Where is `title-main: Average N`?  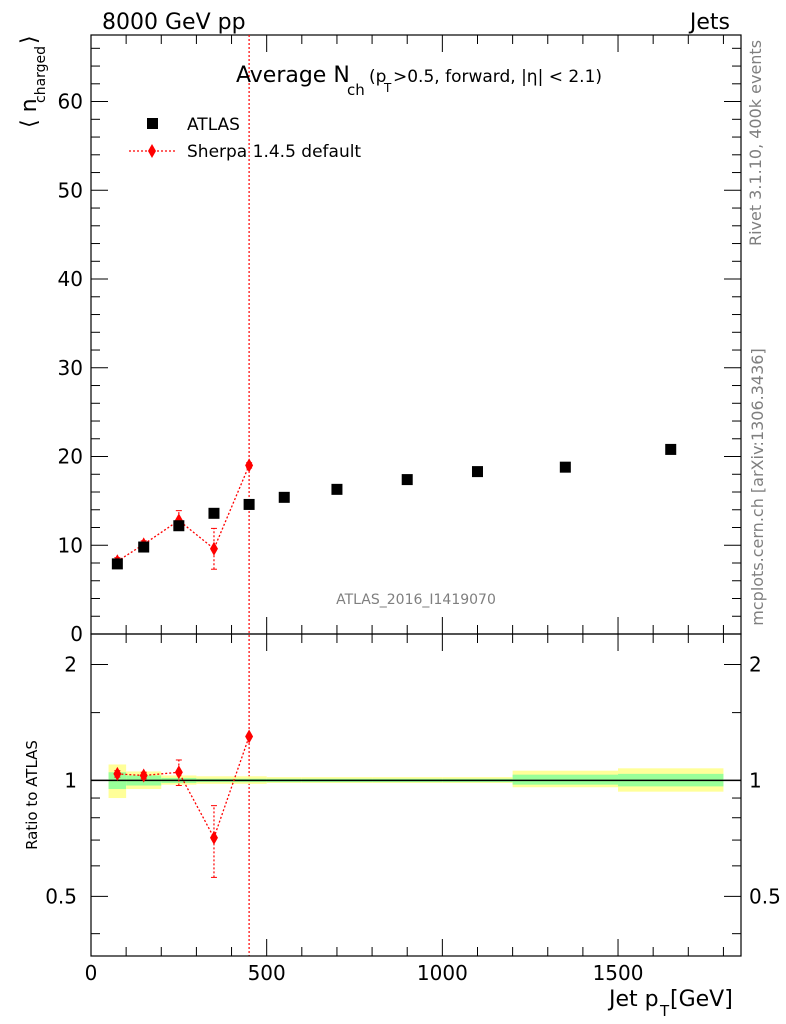
title-main: Average N is located at coordinates (293, 75).